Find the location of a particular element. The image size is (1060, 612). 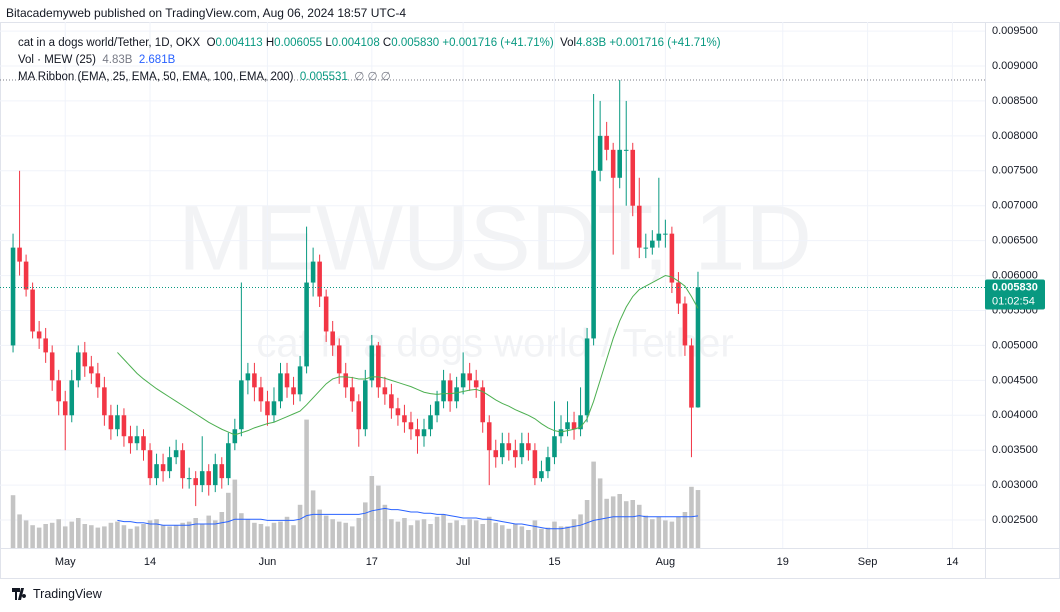

legend-change: +0.001716 is located at coordinates (637, 43).